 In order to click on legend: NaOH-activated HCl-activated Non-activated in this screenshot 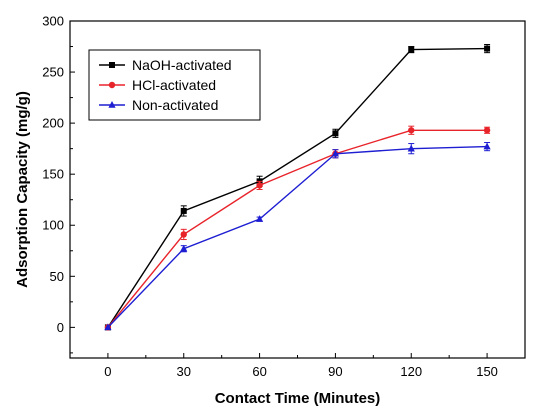, I will do `click(174, 85)`.